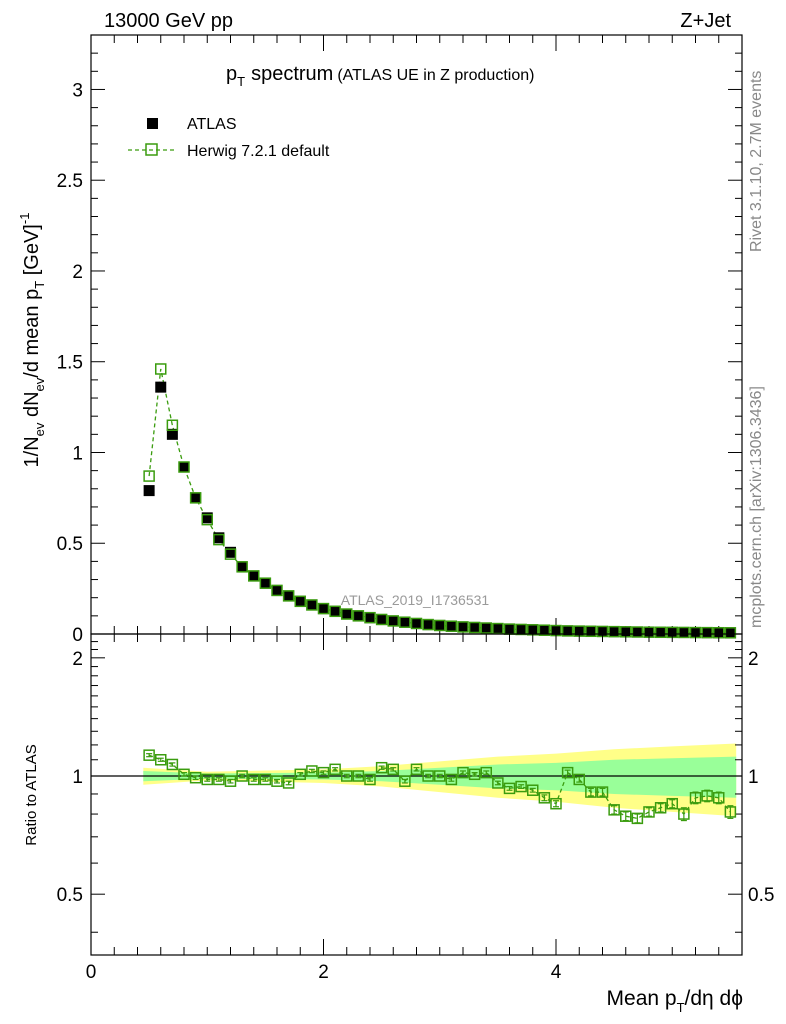 The width and height of the screenshot is (786, 1024). Describe the element at coordinates (415, 600) in the screenshot. I see `analysis-label: ATLAS_2019_I1736531` at that location.